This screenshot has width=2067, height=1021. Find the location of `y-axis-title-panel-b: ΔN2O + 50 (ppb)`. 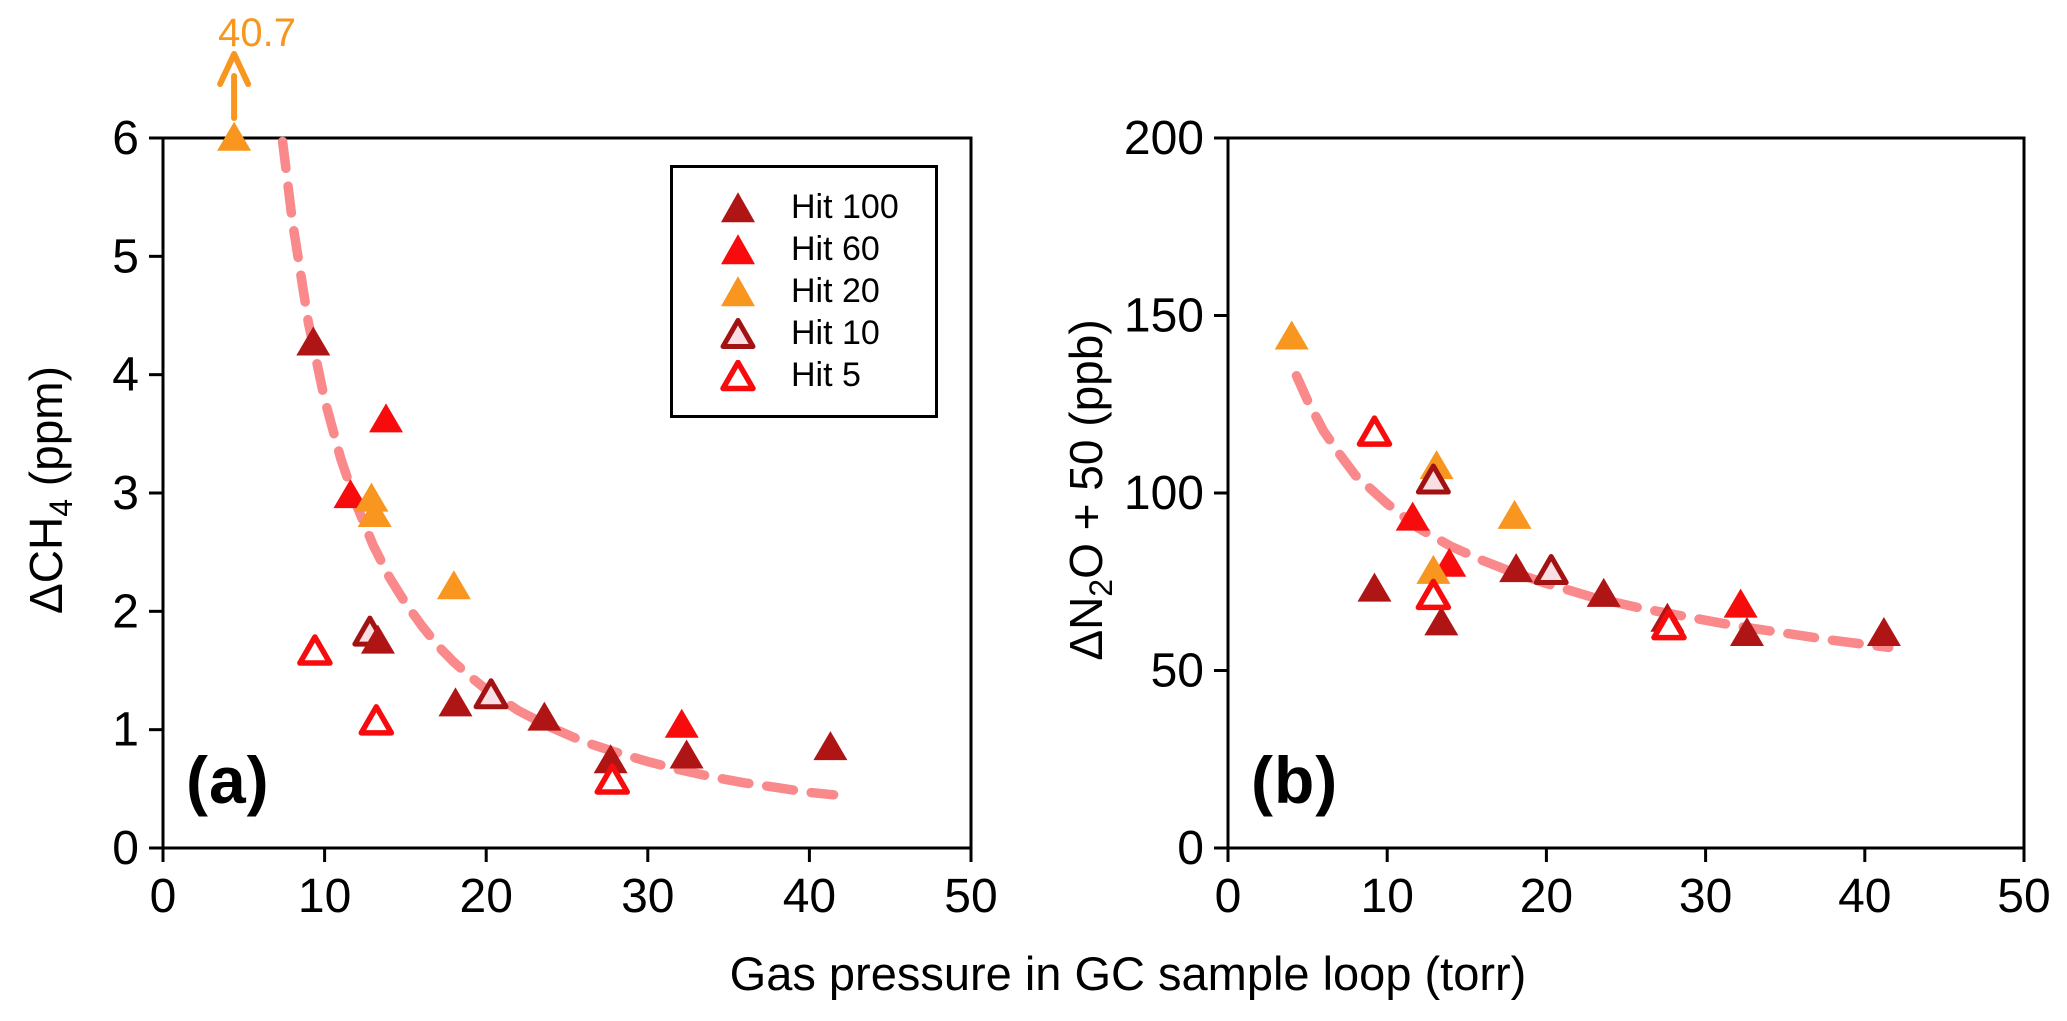

y-axis-title-panel-b: ΔN2O + 50 (ppb) is located at coordinates (1089, 490).